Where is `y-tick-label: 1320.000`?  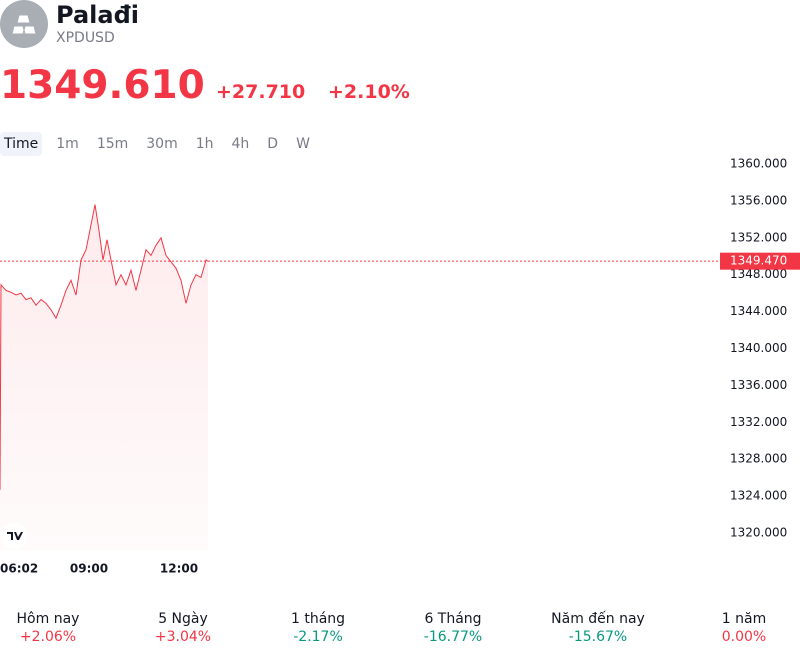
y-tick-label: 1320.000 is located at coordinates (758, 533).